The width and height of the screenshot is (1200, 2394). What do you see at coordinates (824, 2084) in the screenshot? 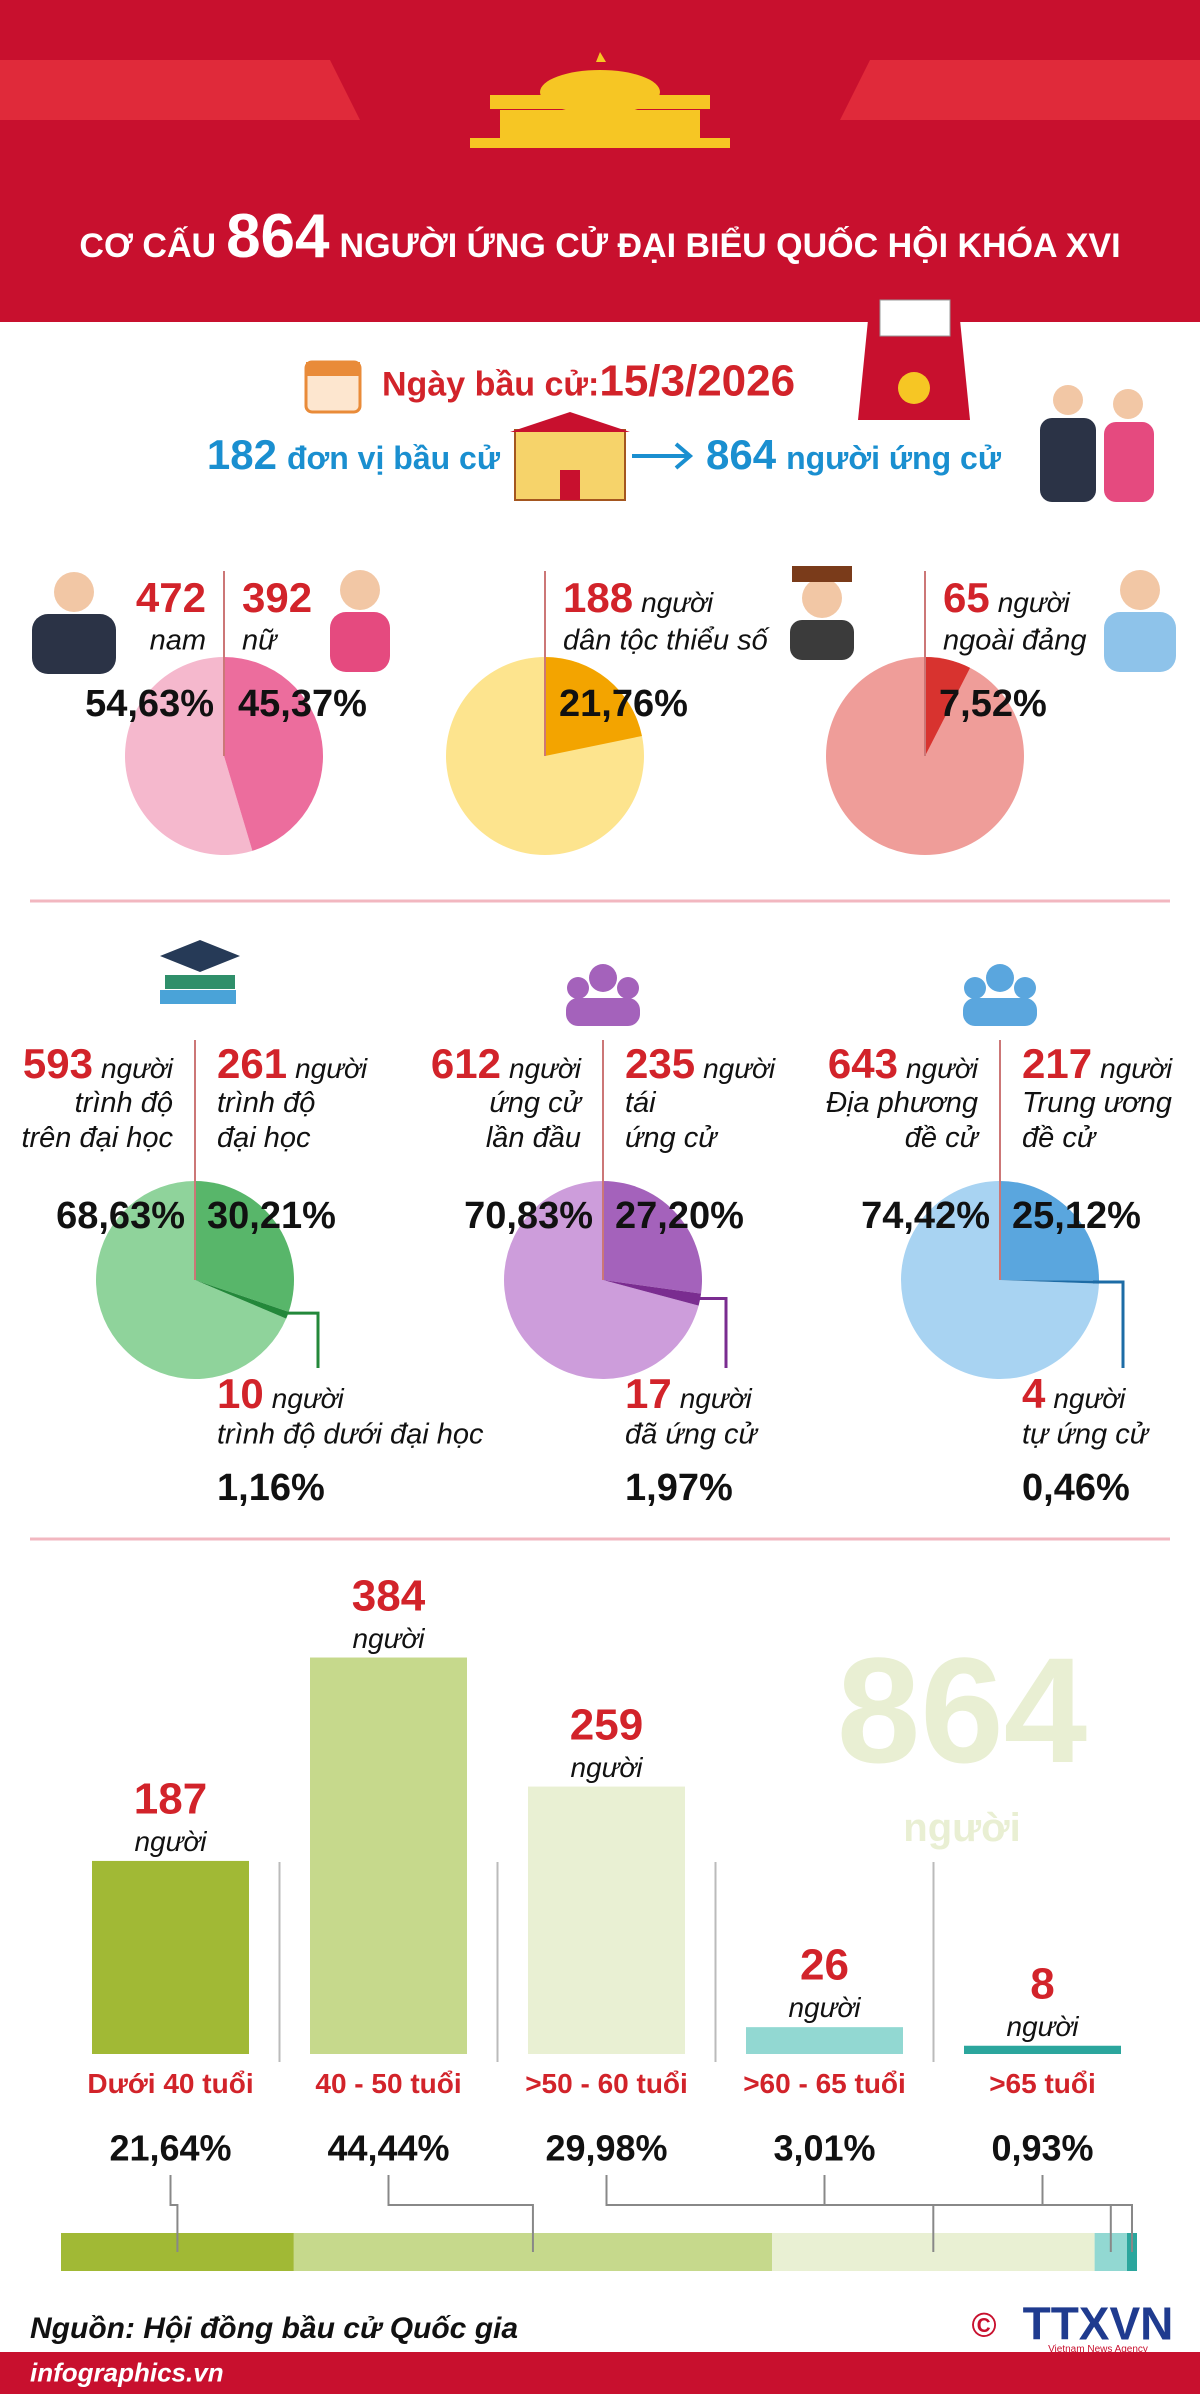
I see `x-tick-label: >60 - 65 tuổi` at bounding box center [824, 2084].